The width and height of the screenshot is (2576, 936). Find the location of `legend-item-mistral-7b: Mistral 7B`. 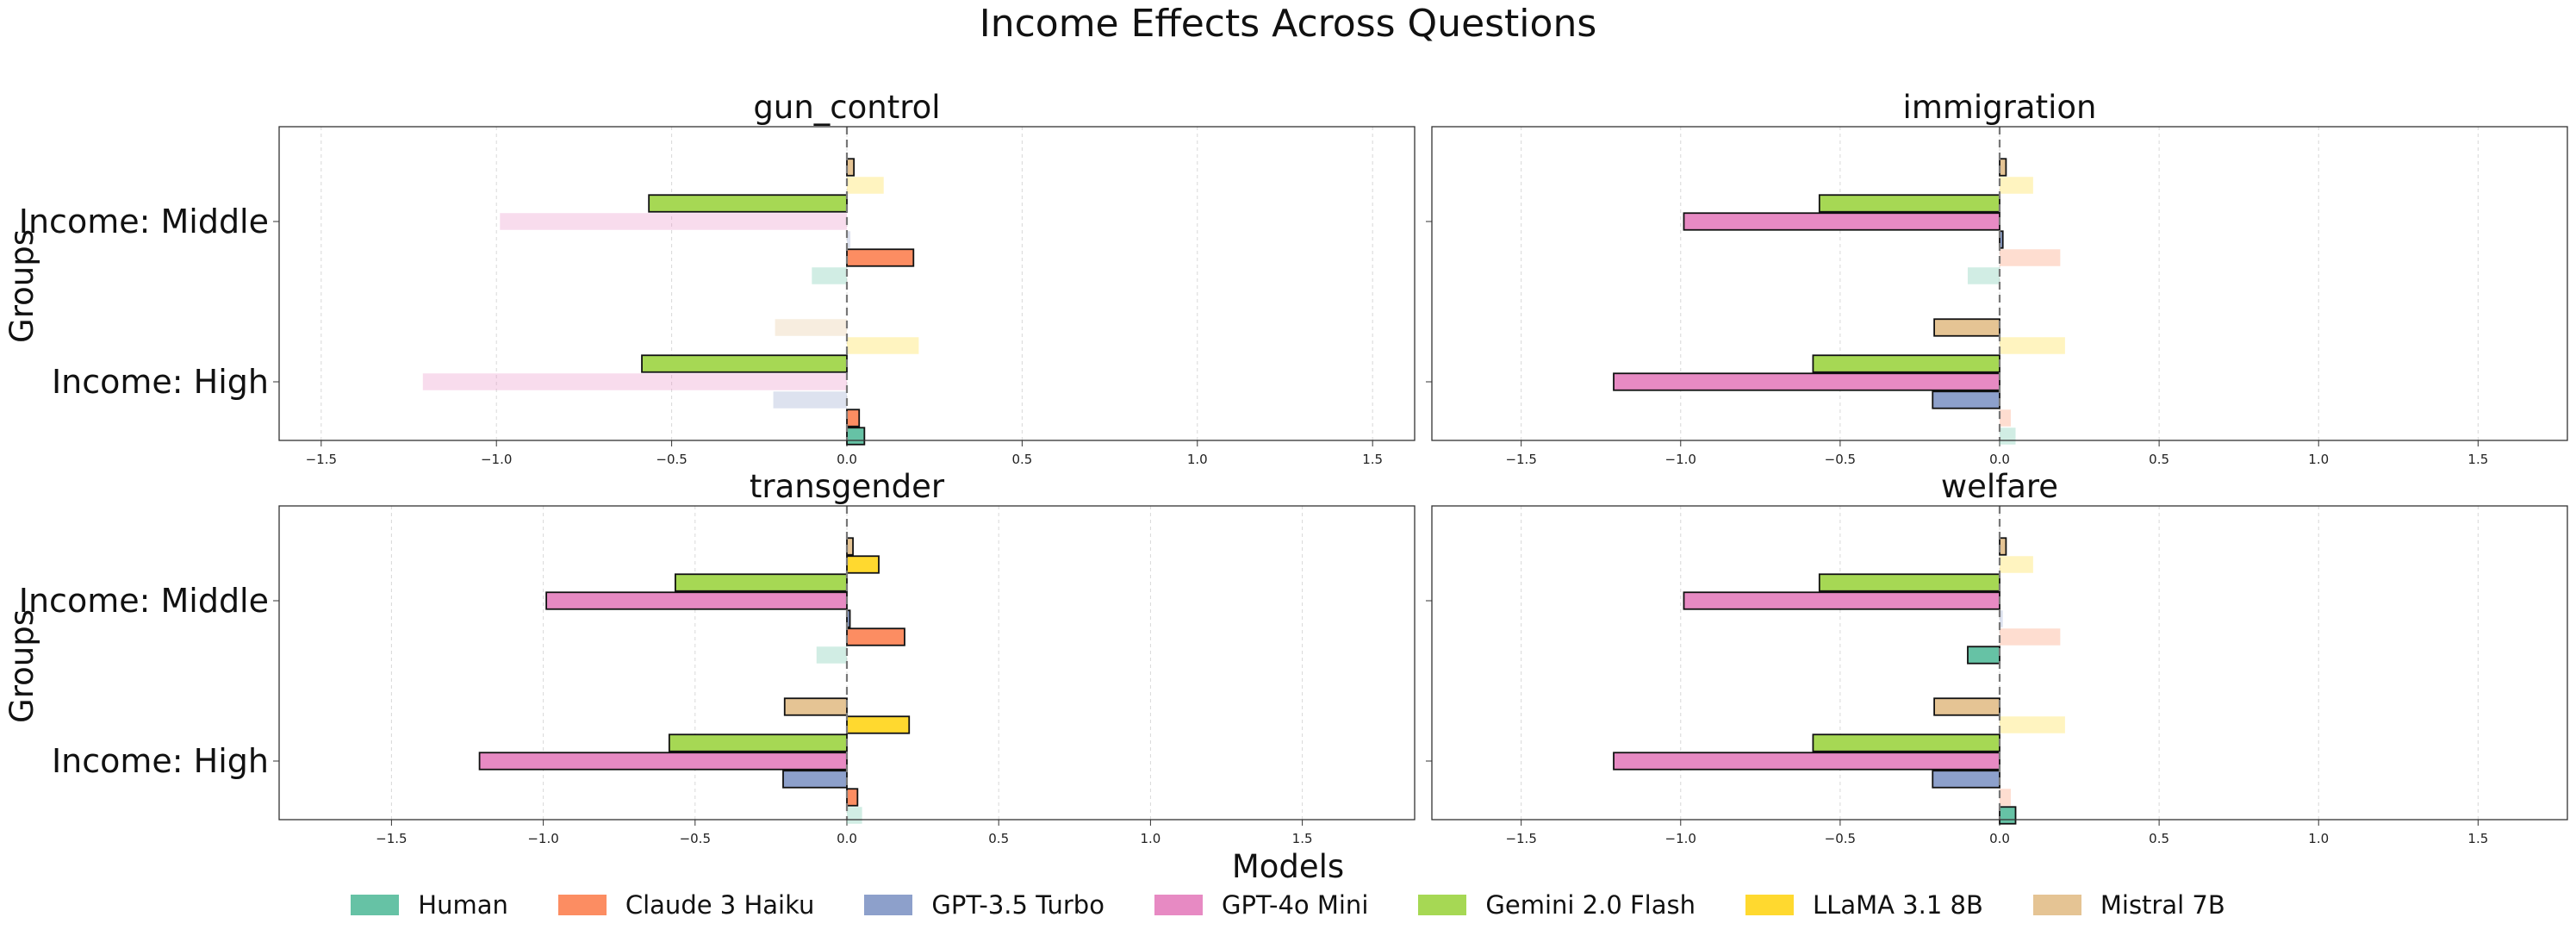

legend-item-mistral-7b: Mistral 7B is located at coordinates (2129, 905).